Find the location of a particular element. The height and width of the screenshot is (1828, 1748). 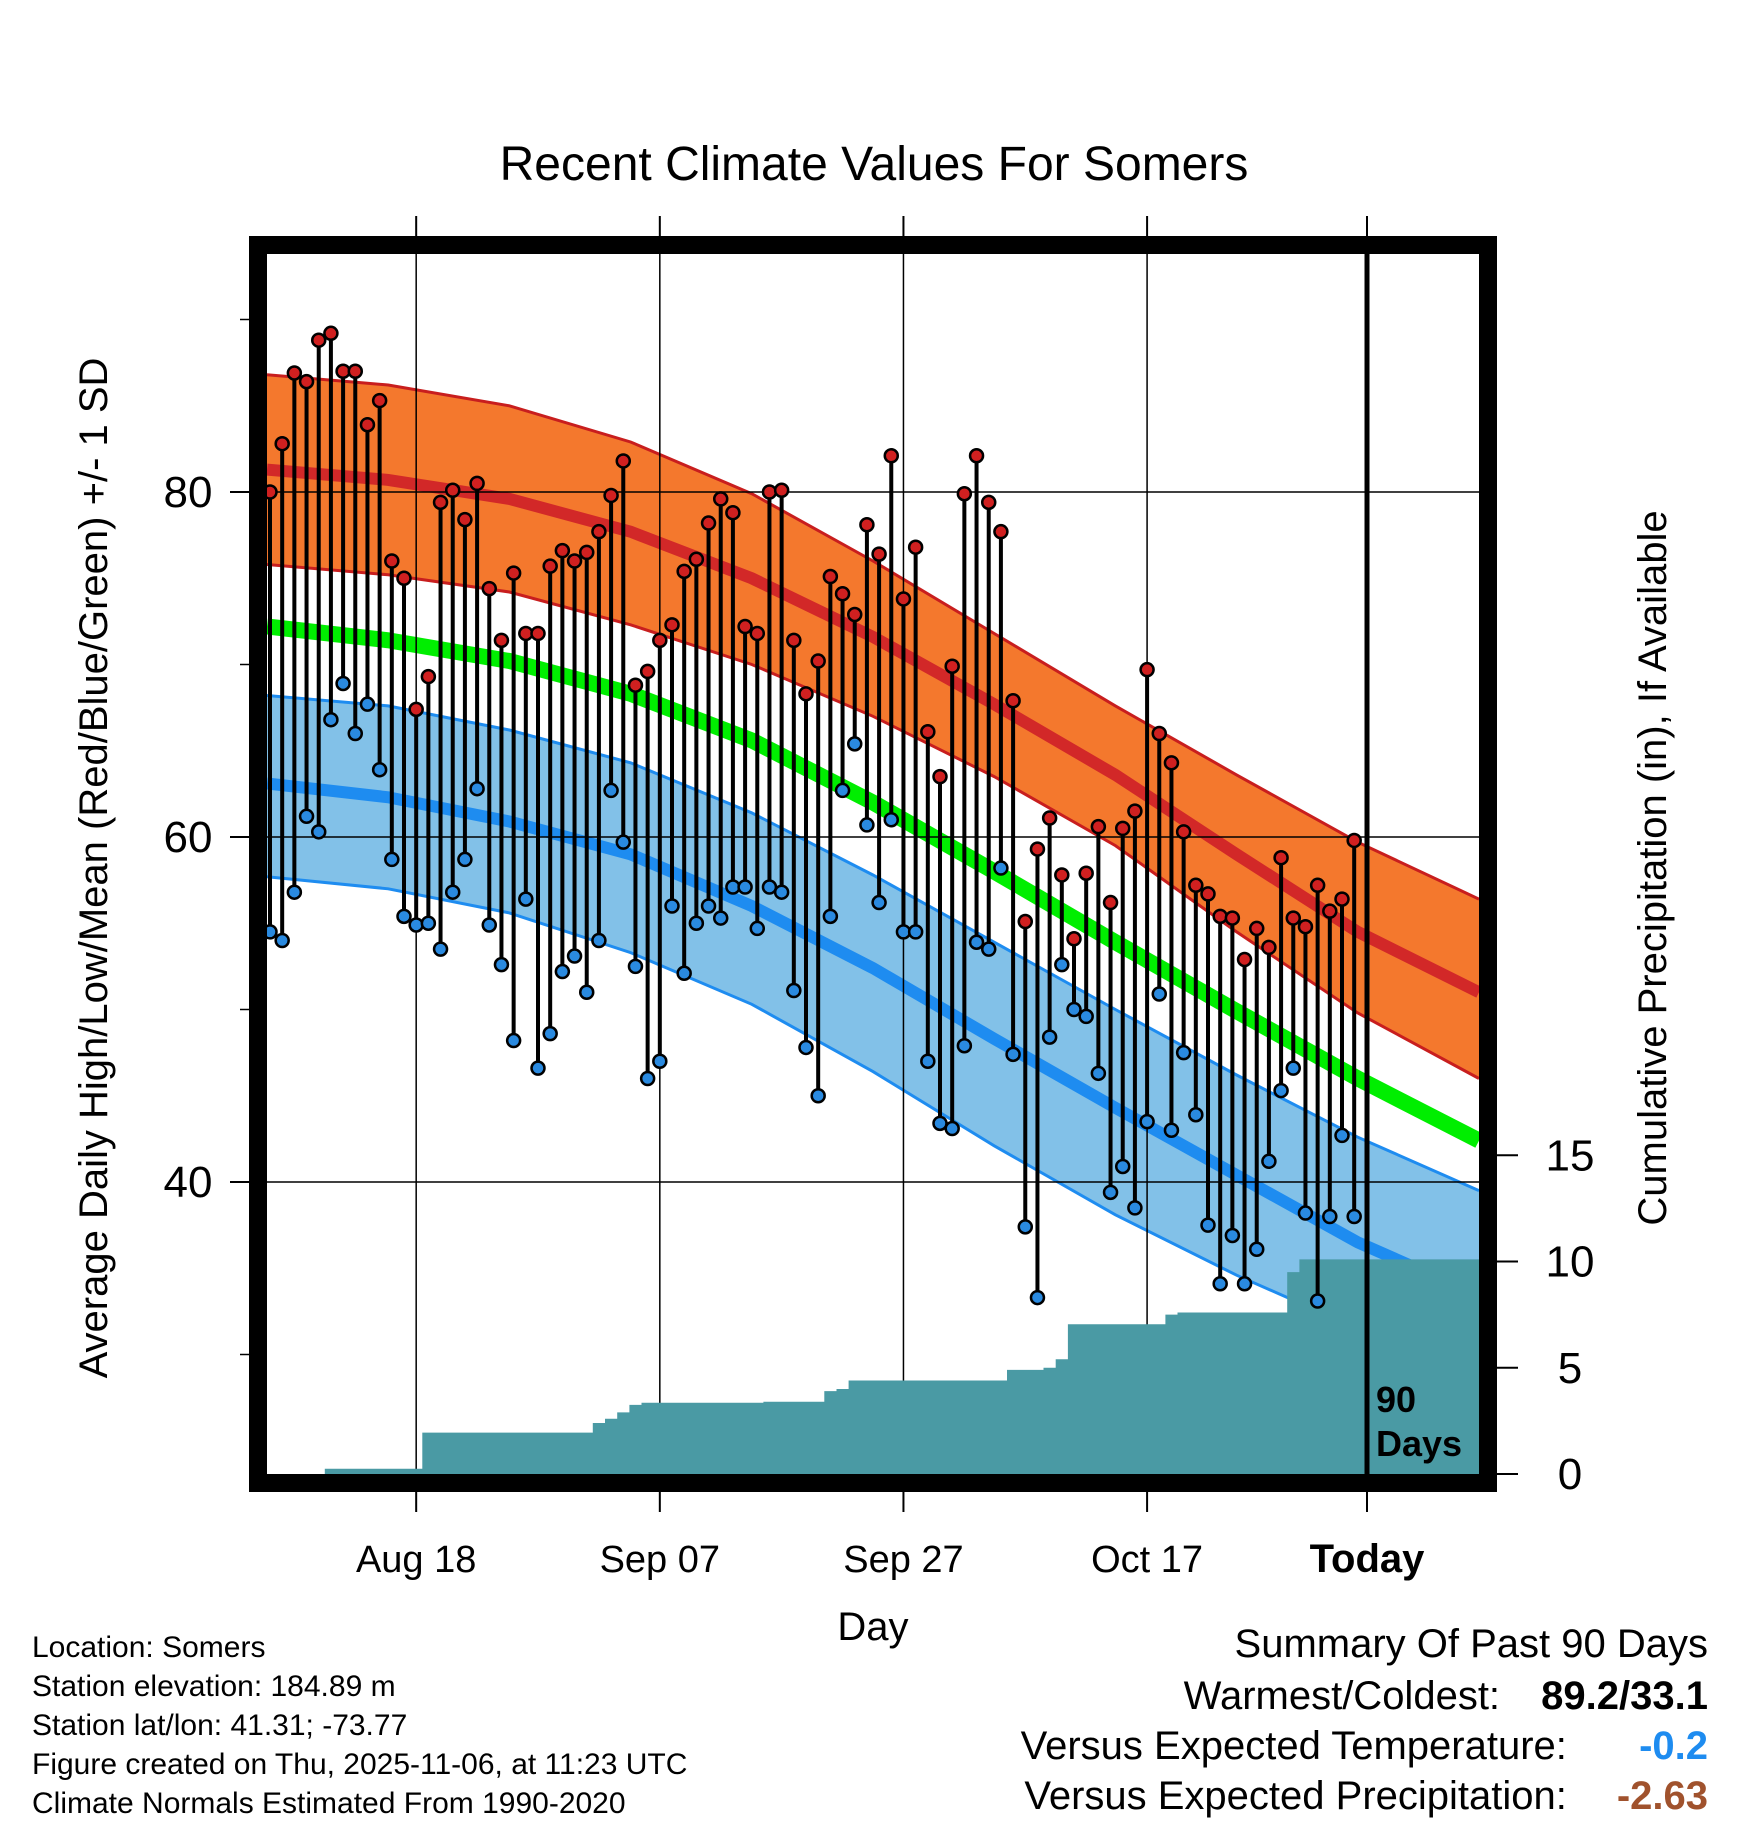

elevation-text: Station elevation: 184.89 m is located at coordinates (214, 1686).